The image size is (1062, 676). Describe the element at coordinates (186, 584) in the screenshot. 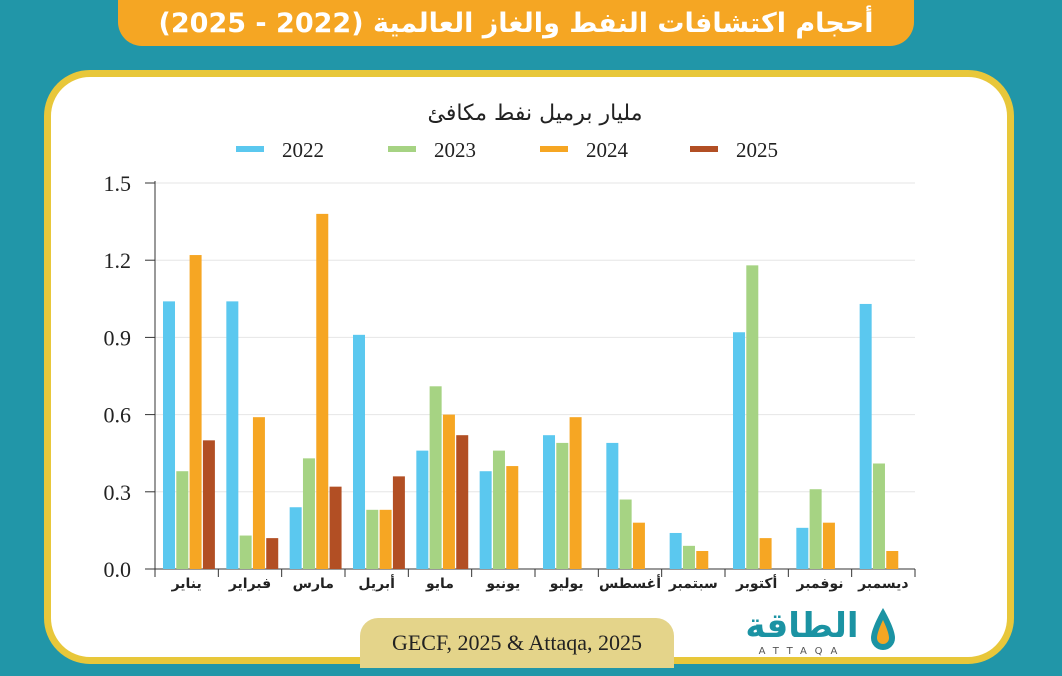

I see `x-tick-label: يناير` at that location.